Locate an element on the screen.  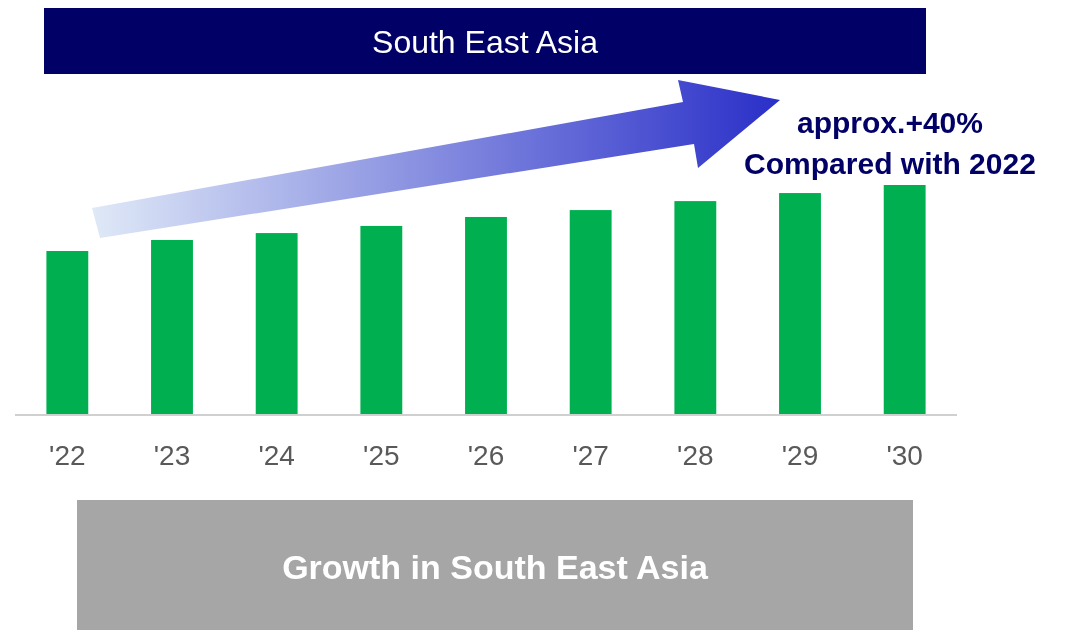
text: Growth in South East Asia is located at coordinates (495, 567).